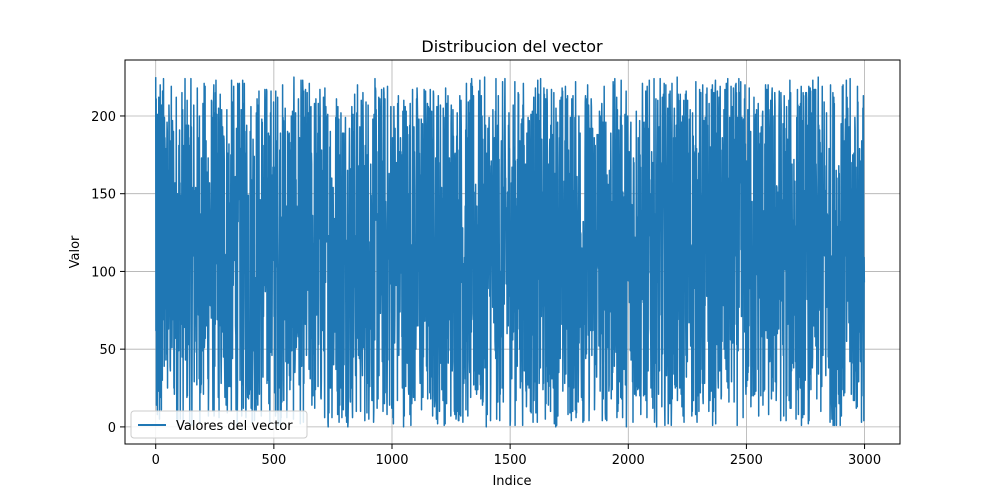 Image resolution: width=1000 pixels, height=500 pixels. Describe the element at coordinates (746, 460) in the screenshot. I see `x-tick-label: 2500` at that location.